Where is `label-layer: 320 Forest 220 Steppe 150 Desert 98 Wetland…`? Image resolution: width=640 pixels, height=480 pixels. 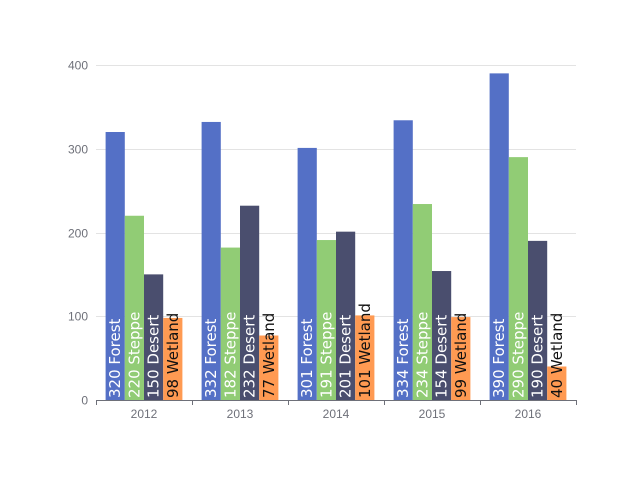
label-layer: 320 Forest 220 Steppe 150 Desert 98 Wetland… is located at coordinates (336, 350).